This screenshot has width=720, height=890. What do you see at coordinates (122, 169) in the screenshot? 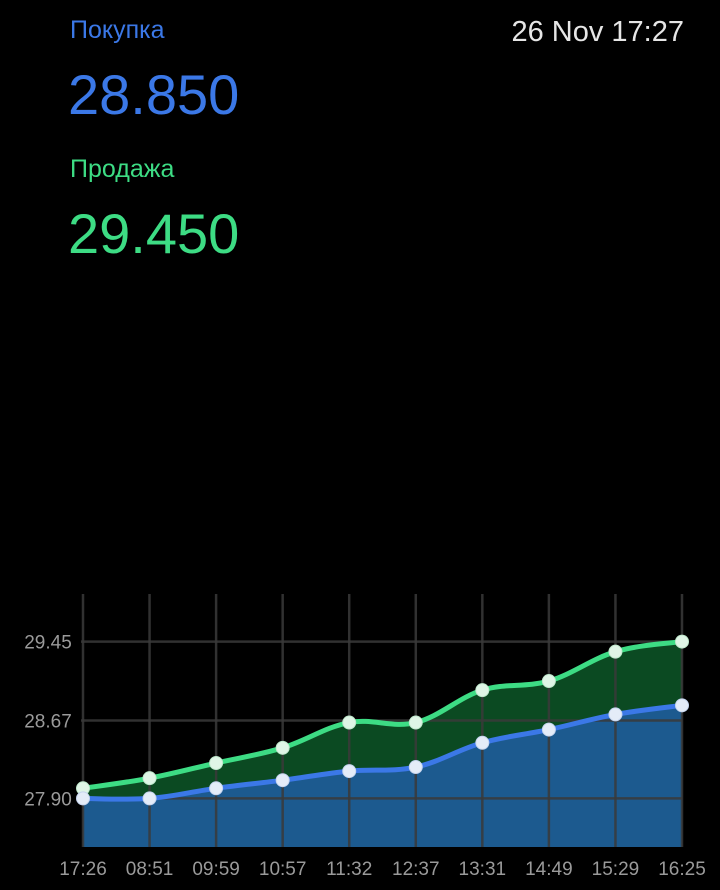
I see `sell-label: Продажа` at bounding box center [122, 169].